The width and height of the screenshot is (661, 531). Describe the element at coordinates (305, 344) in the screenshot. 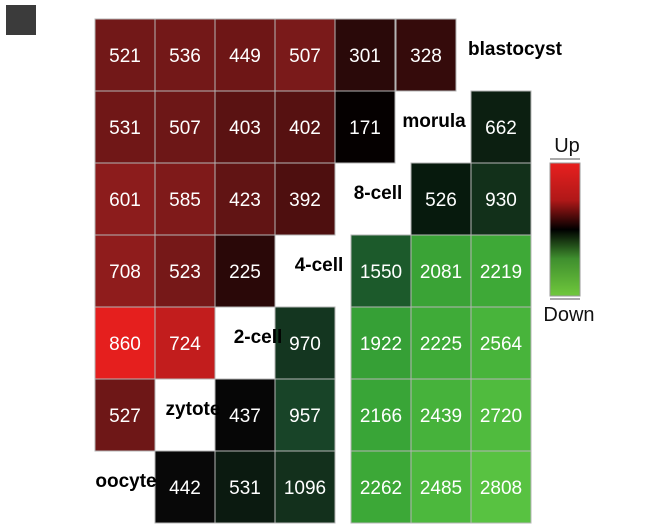

I see `heatmap-cell-value: 970` at that location.